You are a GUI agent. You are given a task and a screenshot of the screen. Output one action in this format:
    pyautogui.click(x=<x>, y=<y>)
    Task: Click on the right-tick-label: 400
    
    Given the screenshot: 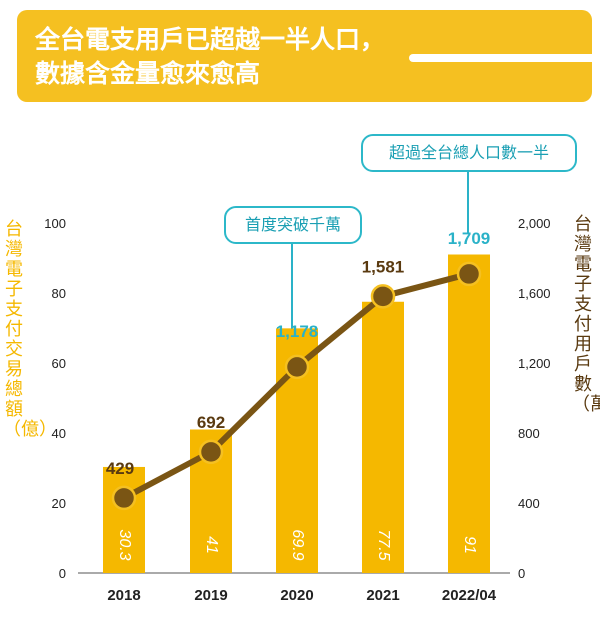 What is the action you would take?
    pyautogui.click(x=529, y=503)
    